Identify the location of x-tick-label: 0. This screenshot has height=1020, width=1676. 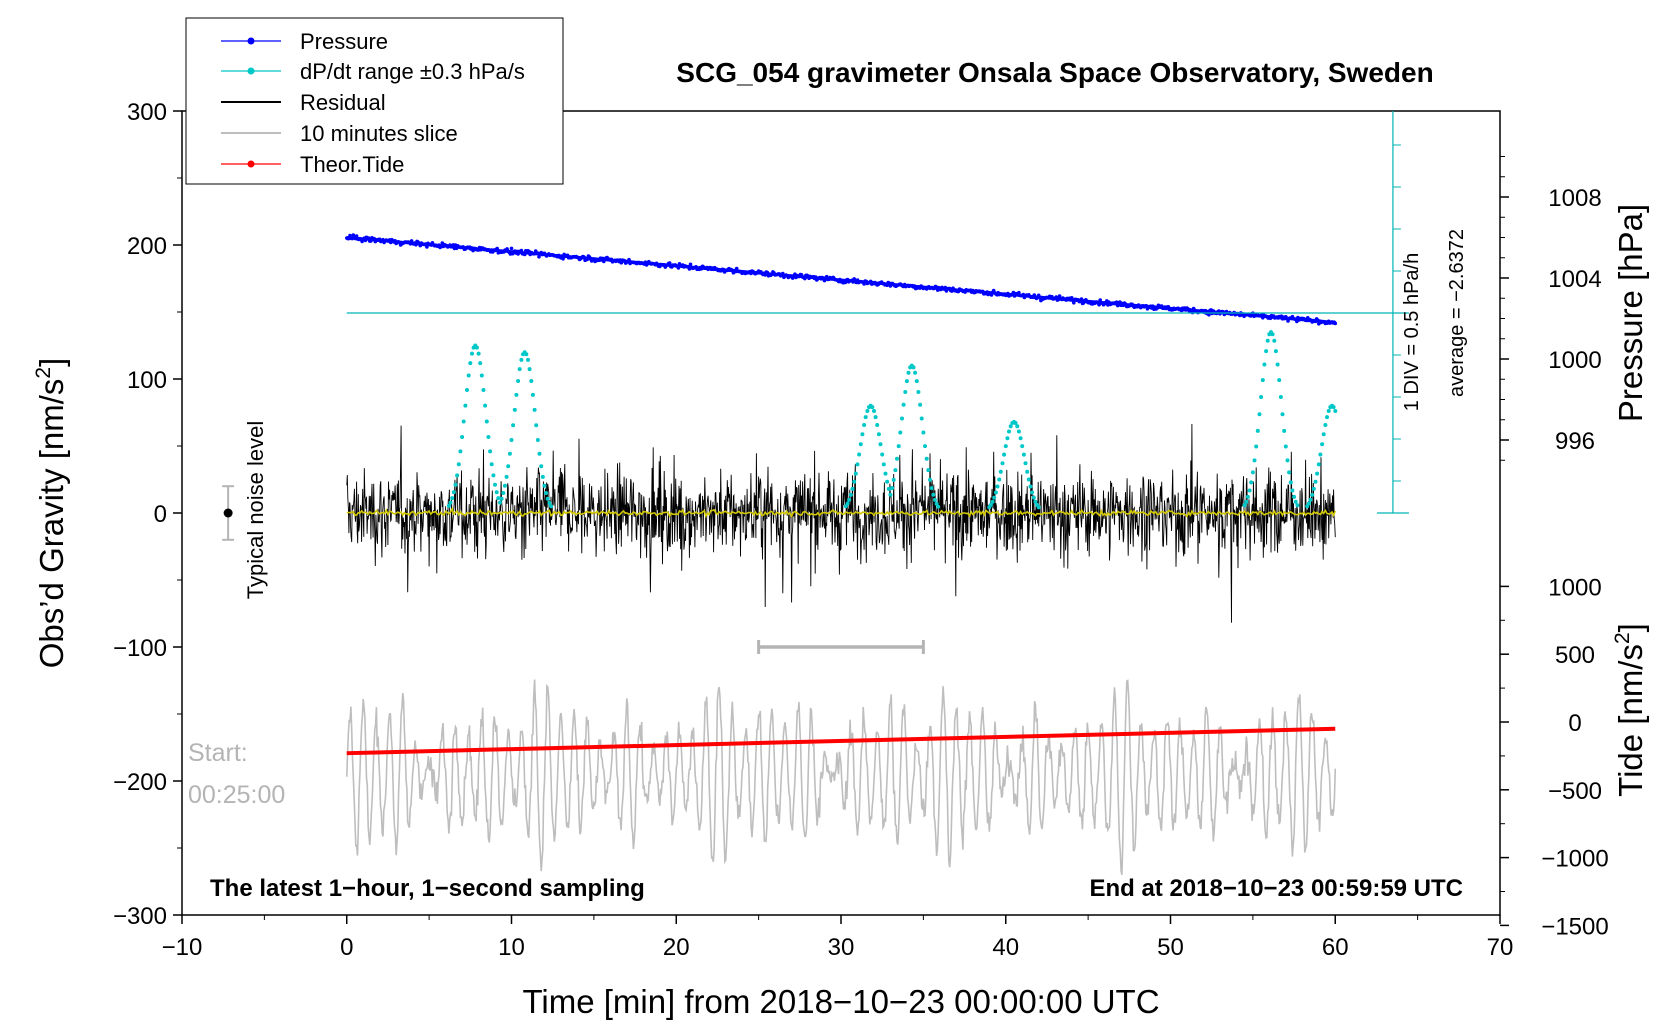
(346, 947).